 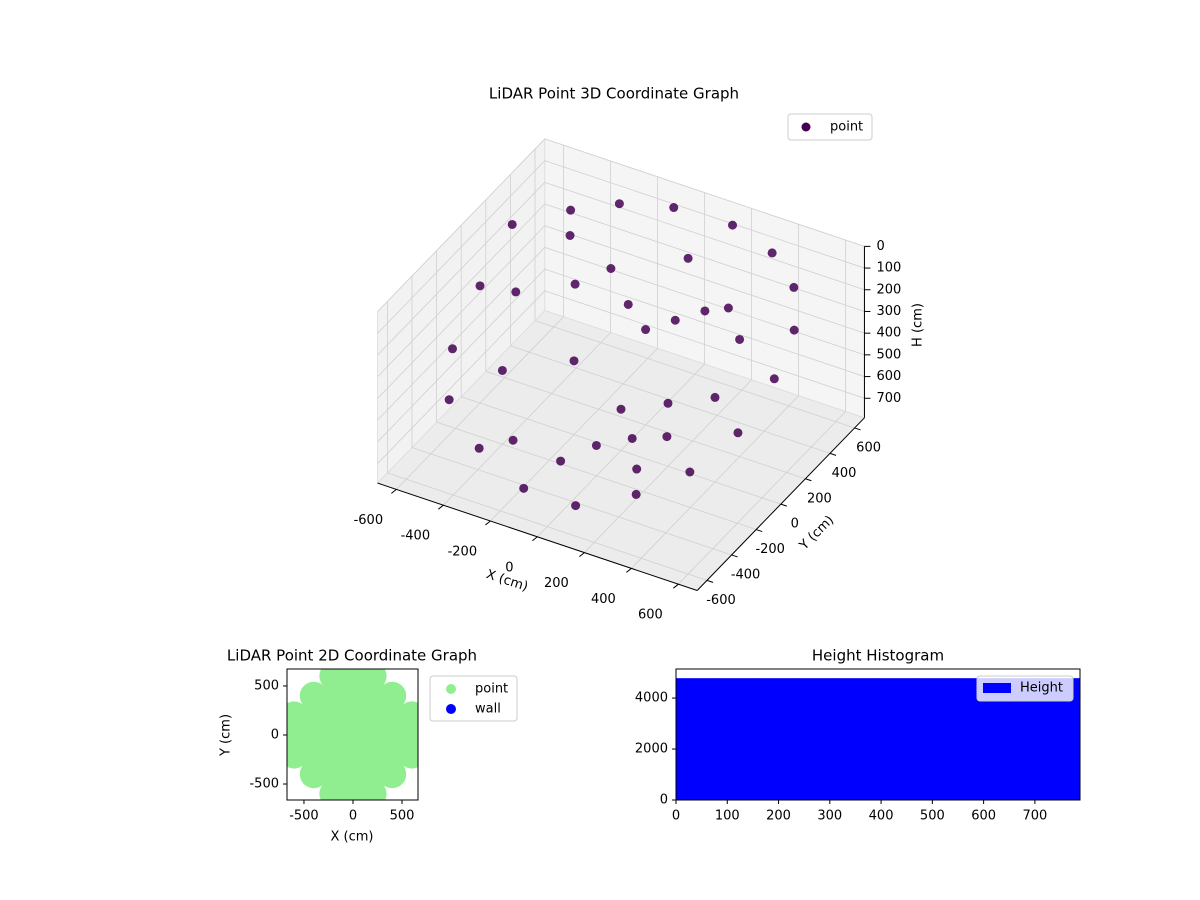 I want to click on z-axis-label: H (cm), so click(x=918, y=325).